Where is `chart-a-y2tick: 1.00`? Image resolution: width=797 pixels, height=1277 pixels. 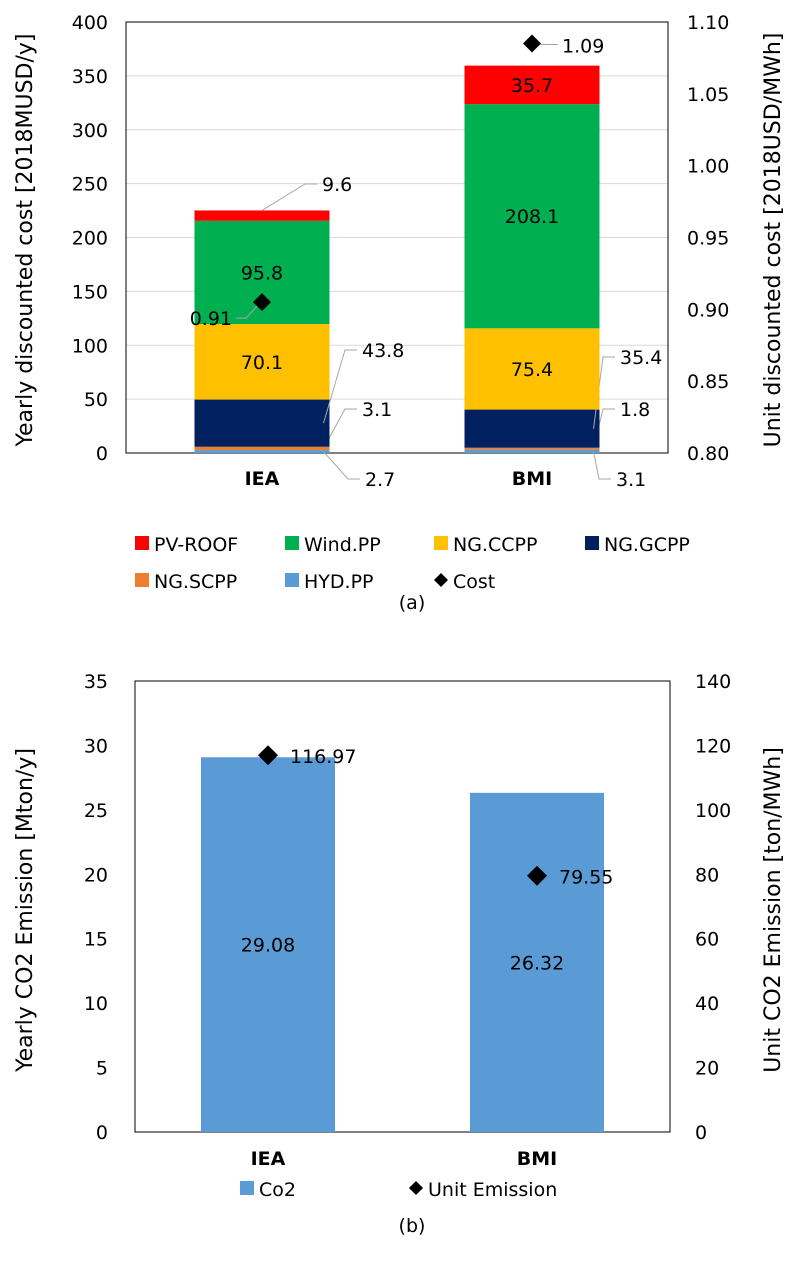 chart-a-y2tick: 1.00 is located at coordinates (708, 167).